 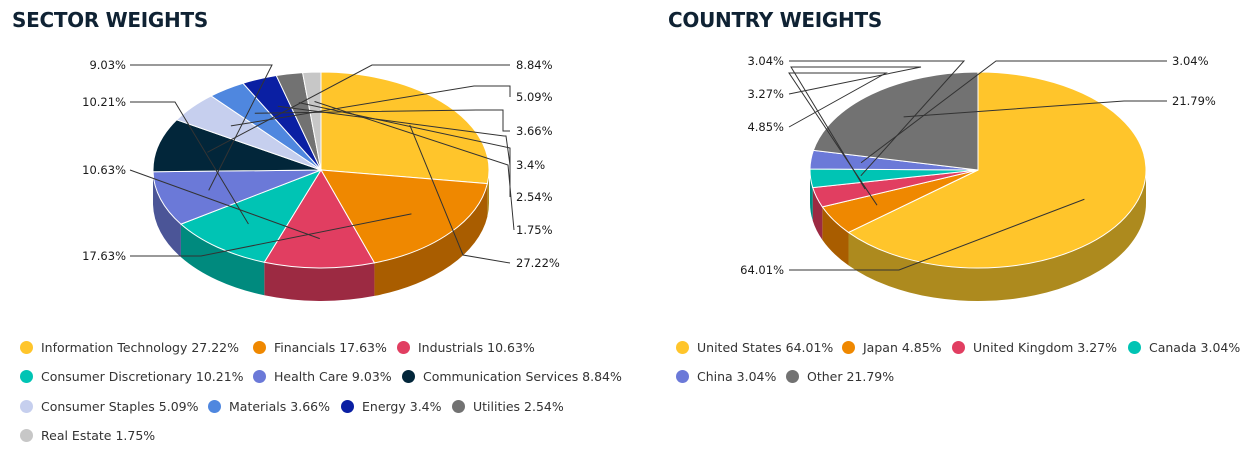 I want to click on pie-slice-united-states, so click(x=997, y=170).